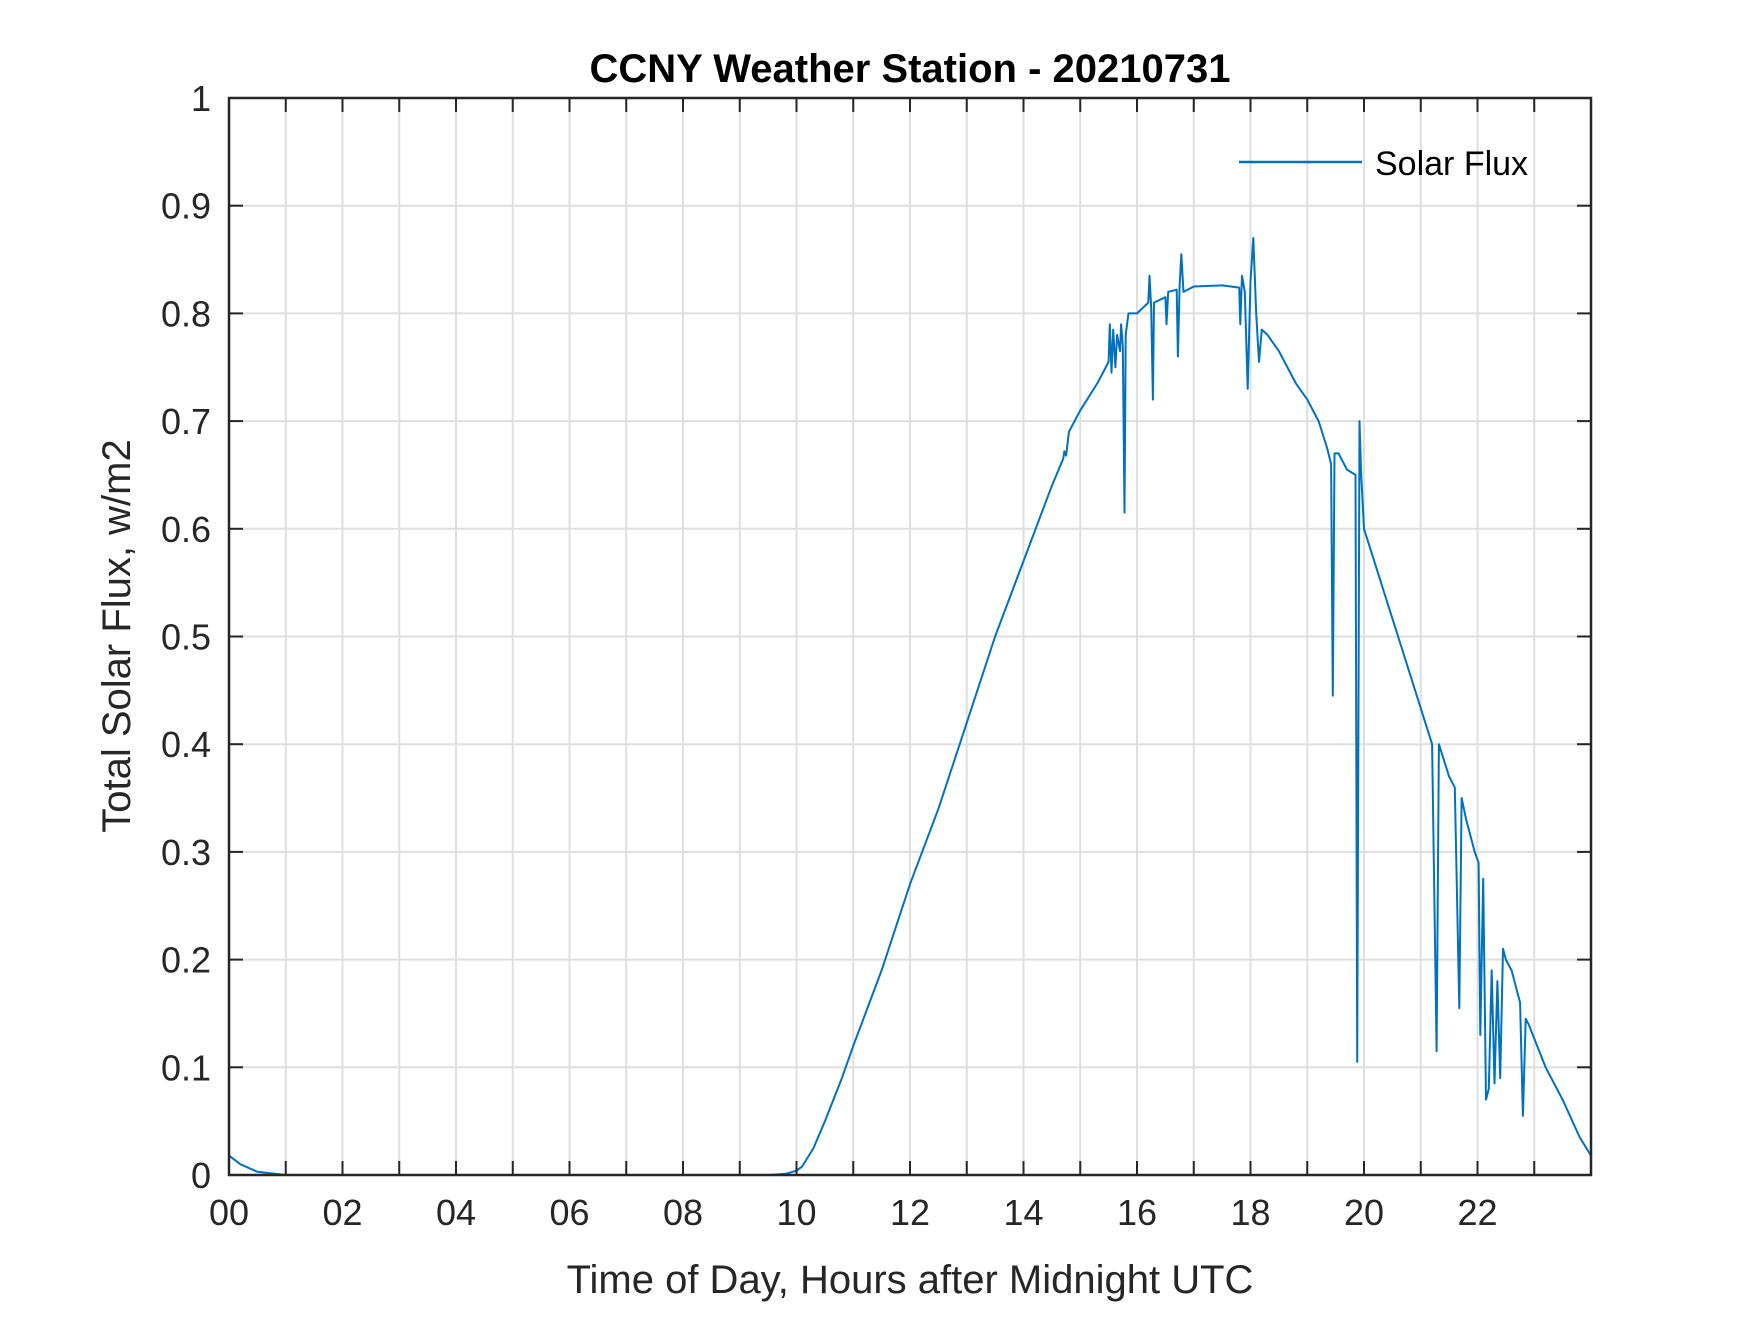 This screenshot has height=1318, width=1750. Describe the element at coordinates (853, 1212) in the screenshot. I see `x-tick-labels: 00 02 04 06 08 10 12 14 16 18 20 22` at that location.